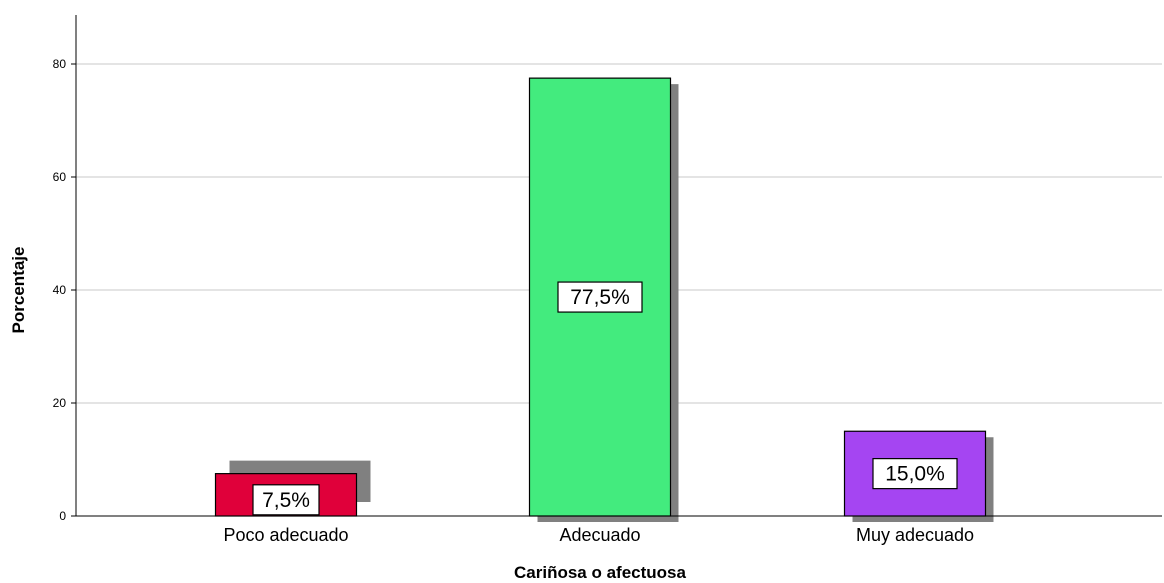 This screenshot has width=1164, height=583. Describe the element at coordinates (62, 516) in the screenshot. I see `y-tick-label: 0` at that location.